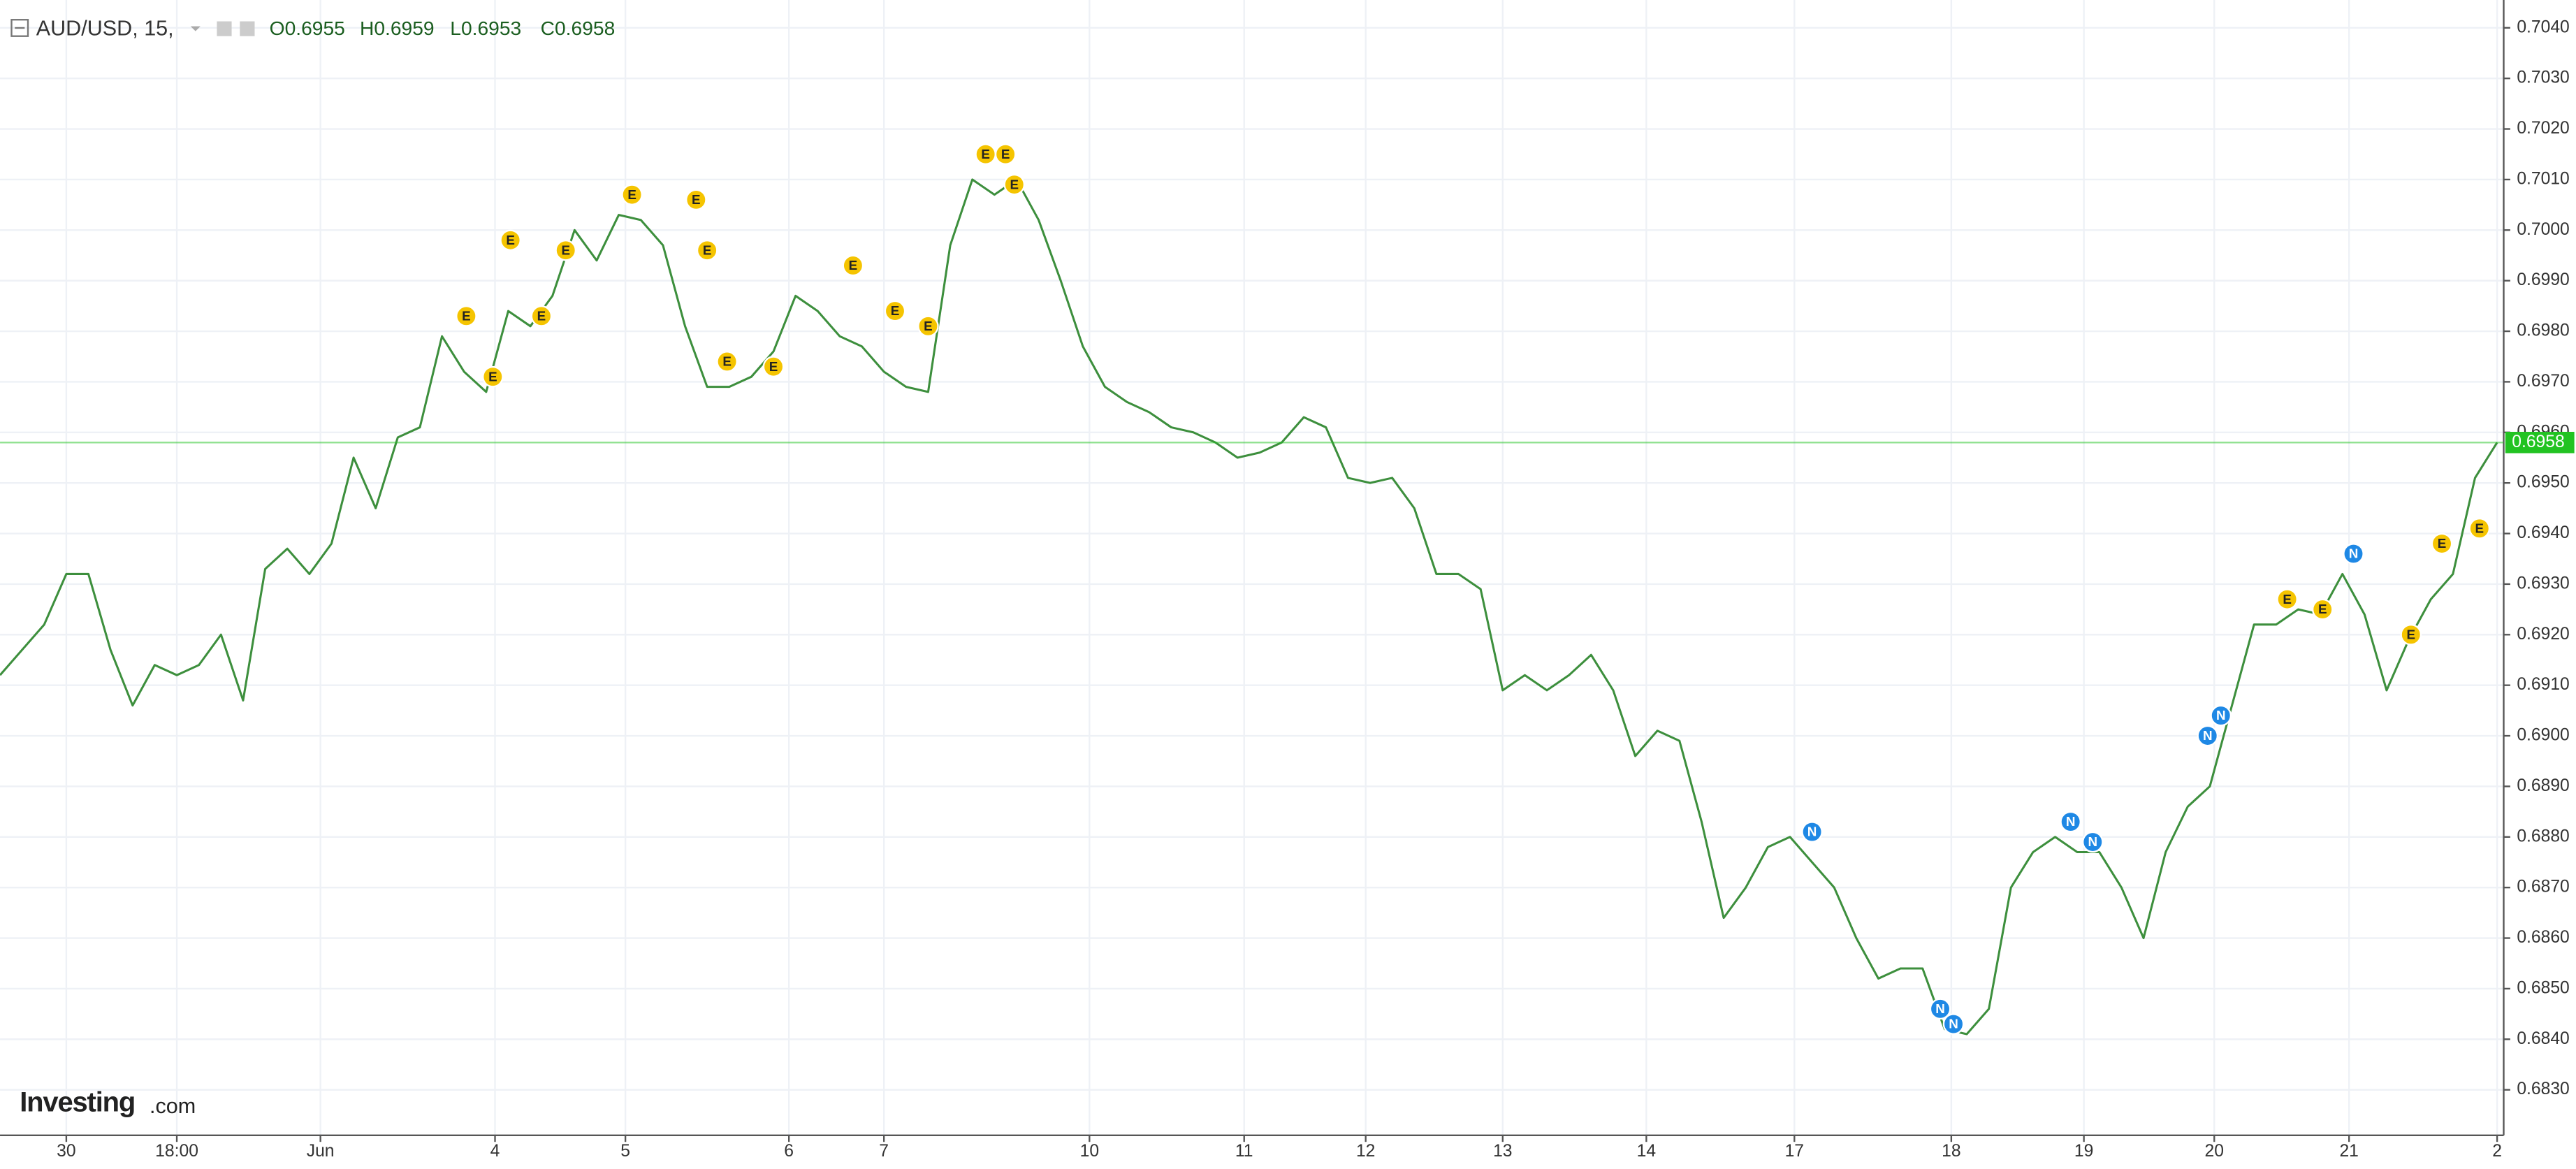 This screenshot has height=1169, width=2576. Describe the element at coordinates (105, 28) in the screenshot. I see `symbol: AUD/USD, 15,` at that location.